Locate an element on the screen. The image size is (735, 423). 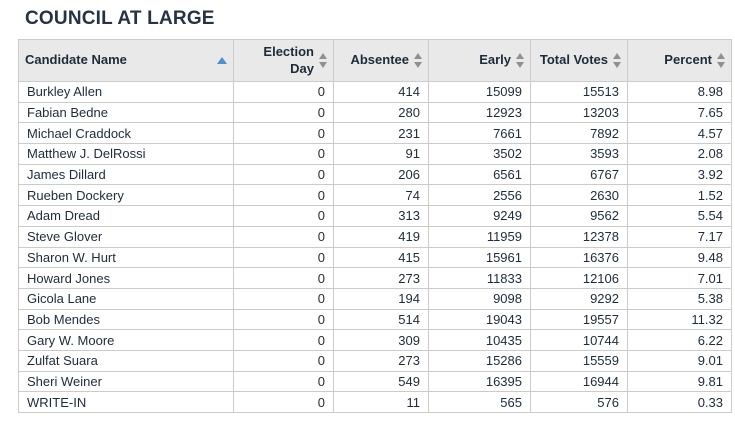
vote-value-cell: 549 is located at coordinates (381, 381).